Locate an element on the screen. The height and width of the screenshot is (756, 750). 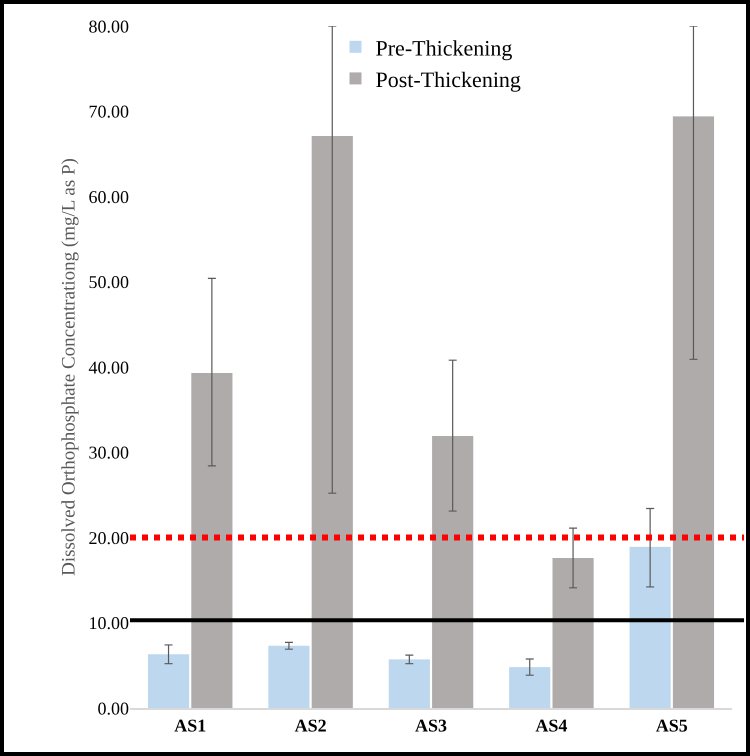
x-tick-label: AS3 is located at coordinates (431, 725).